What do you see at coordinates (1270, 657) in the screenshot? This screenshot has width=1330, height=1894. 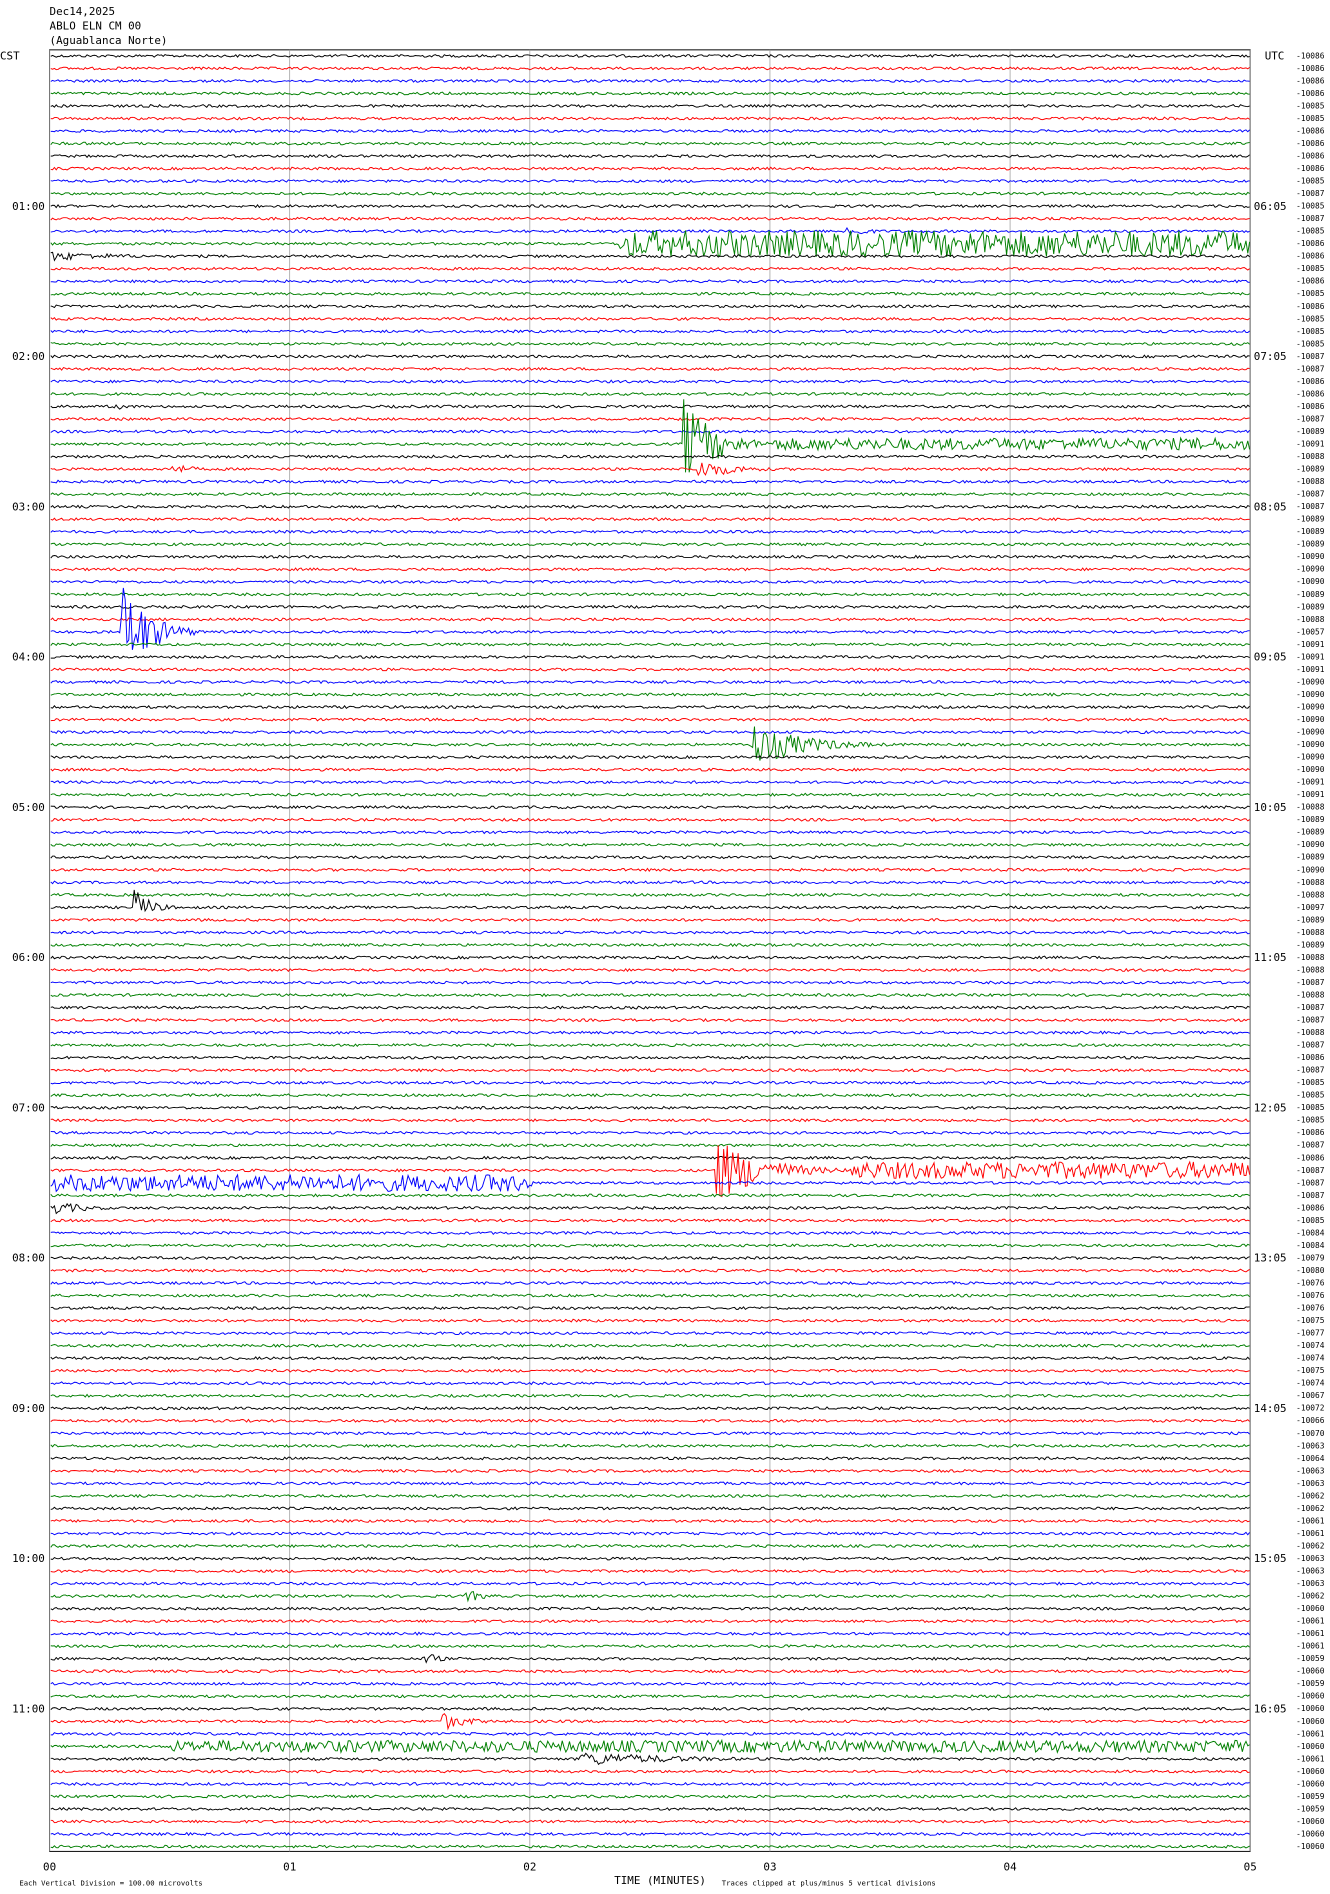 I see `right-hour: 09:05` at bounding box center [1270, 657].